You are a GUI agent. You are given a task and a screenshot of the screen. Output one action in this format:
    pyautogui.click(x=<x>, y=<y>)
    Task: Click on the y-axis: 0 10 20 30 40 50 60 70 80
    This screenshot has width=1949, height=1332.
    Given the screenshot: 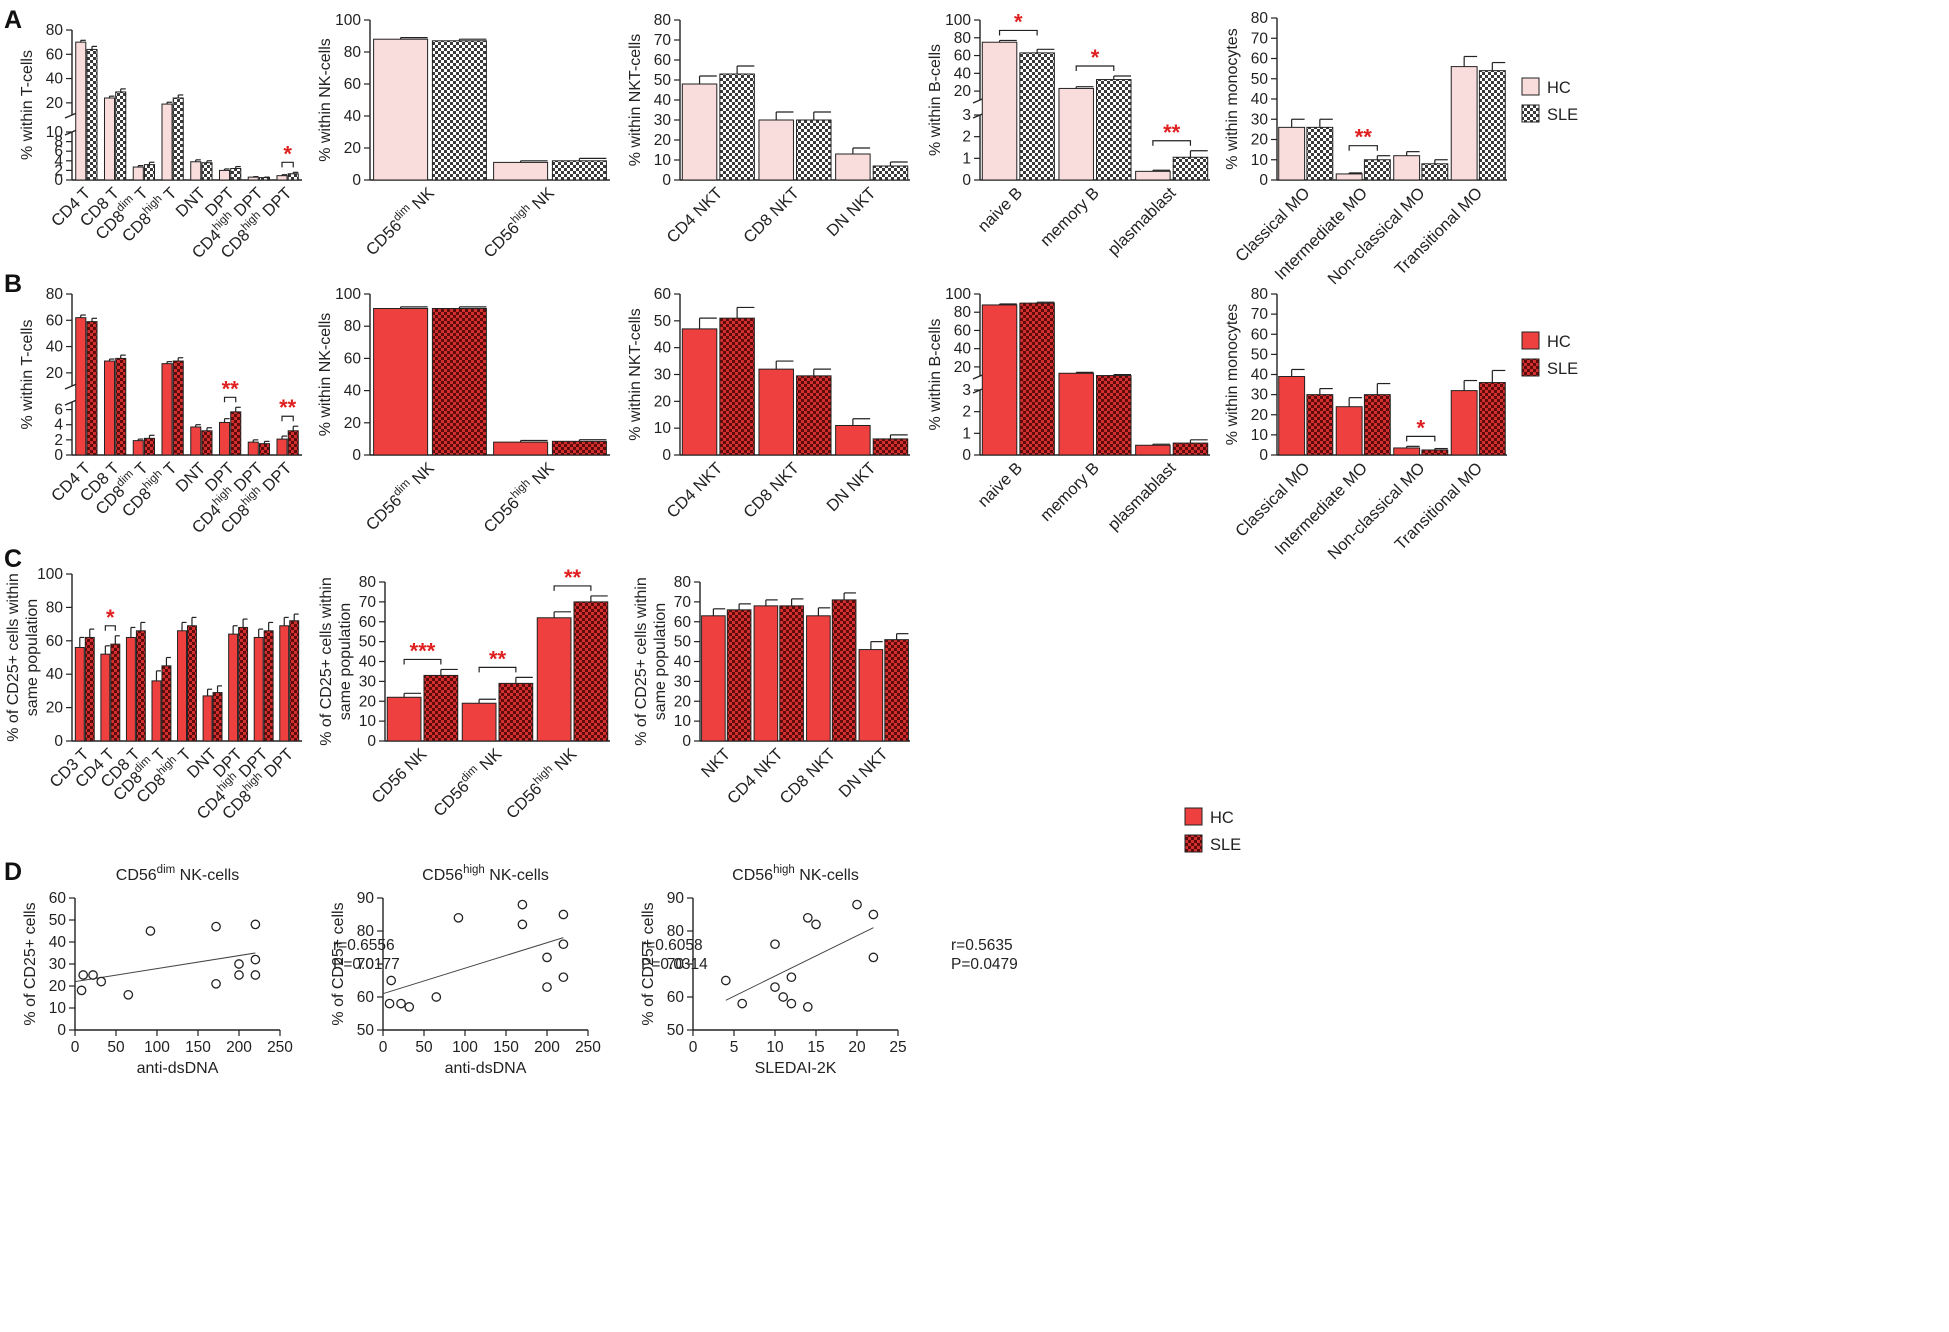 What is the action you would take?
    pyautogui.click(x=687, y=662)
    